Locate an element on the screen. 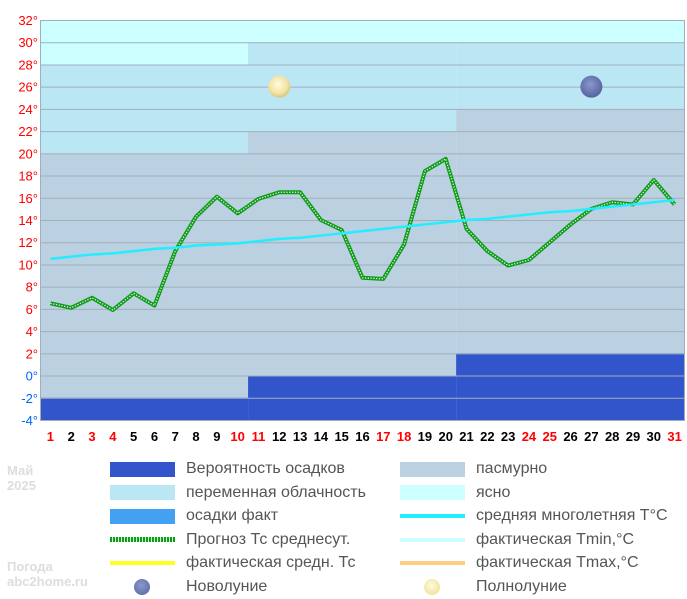  site-label: Погода abc2home.ru is located at coordinates (47, 574).